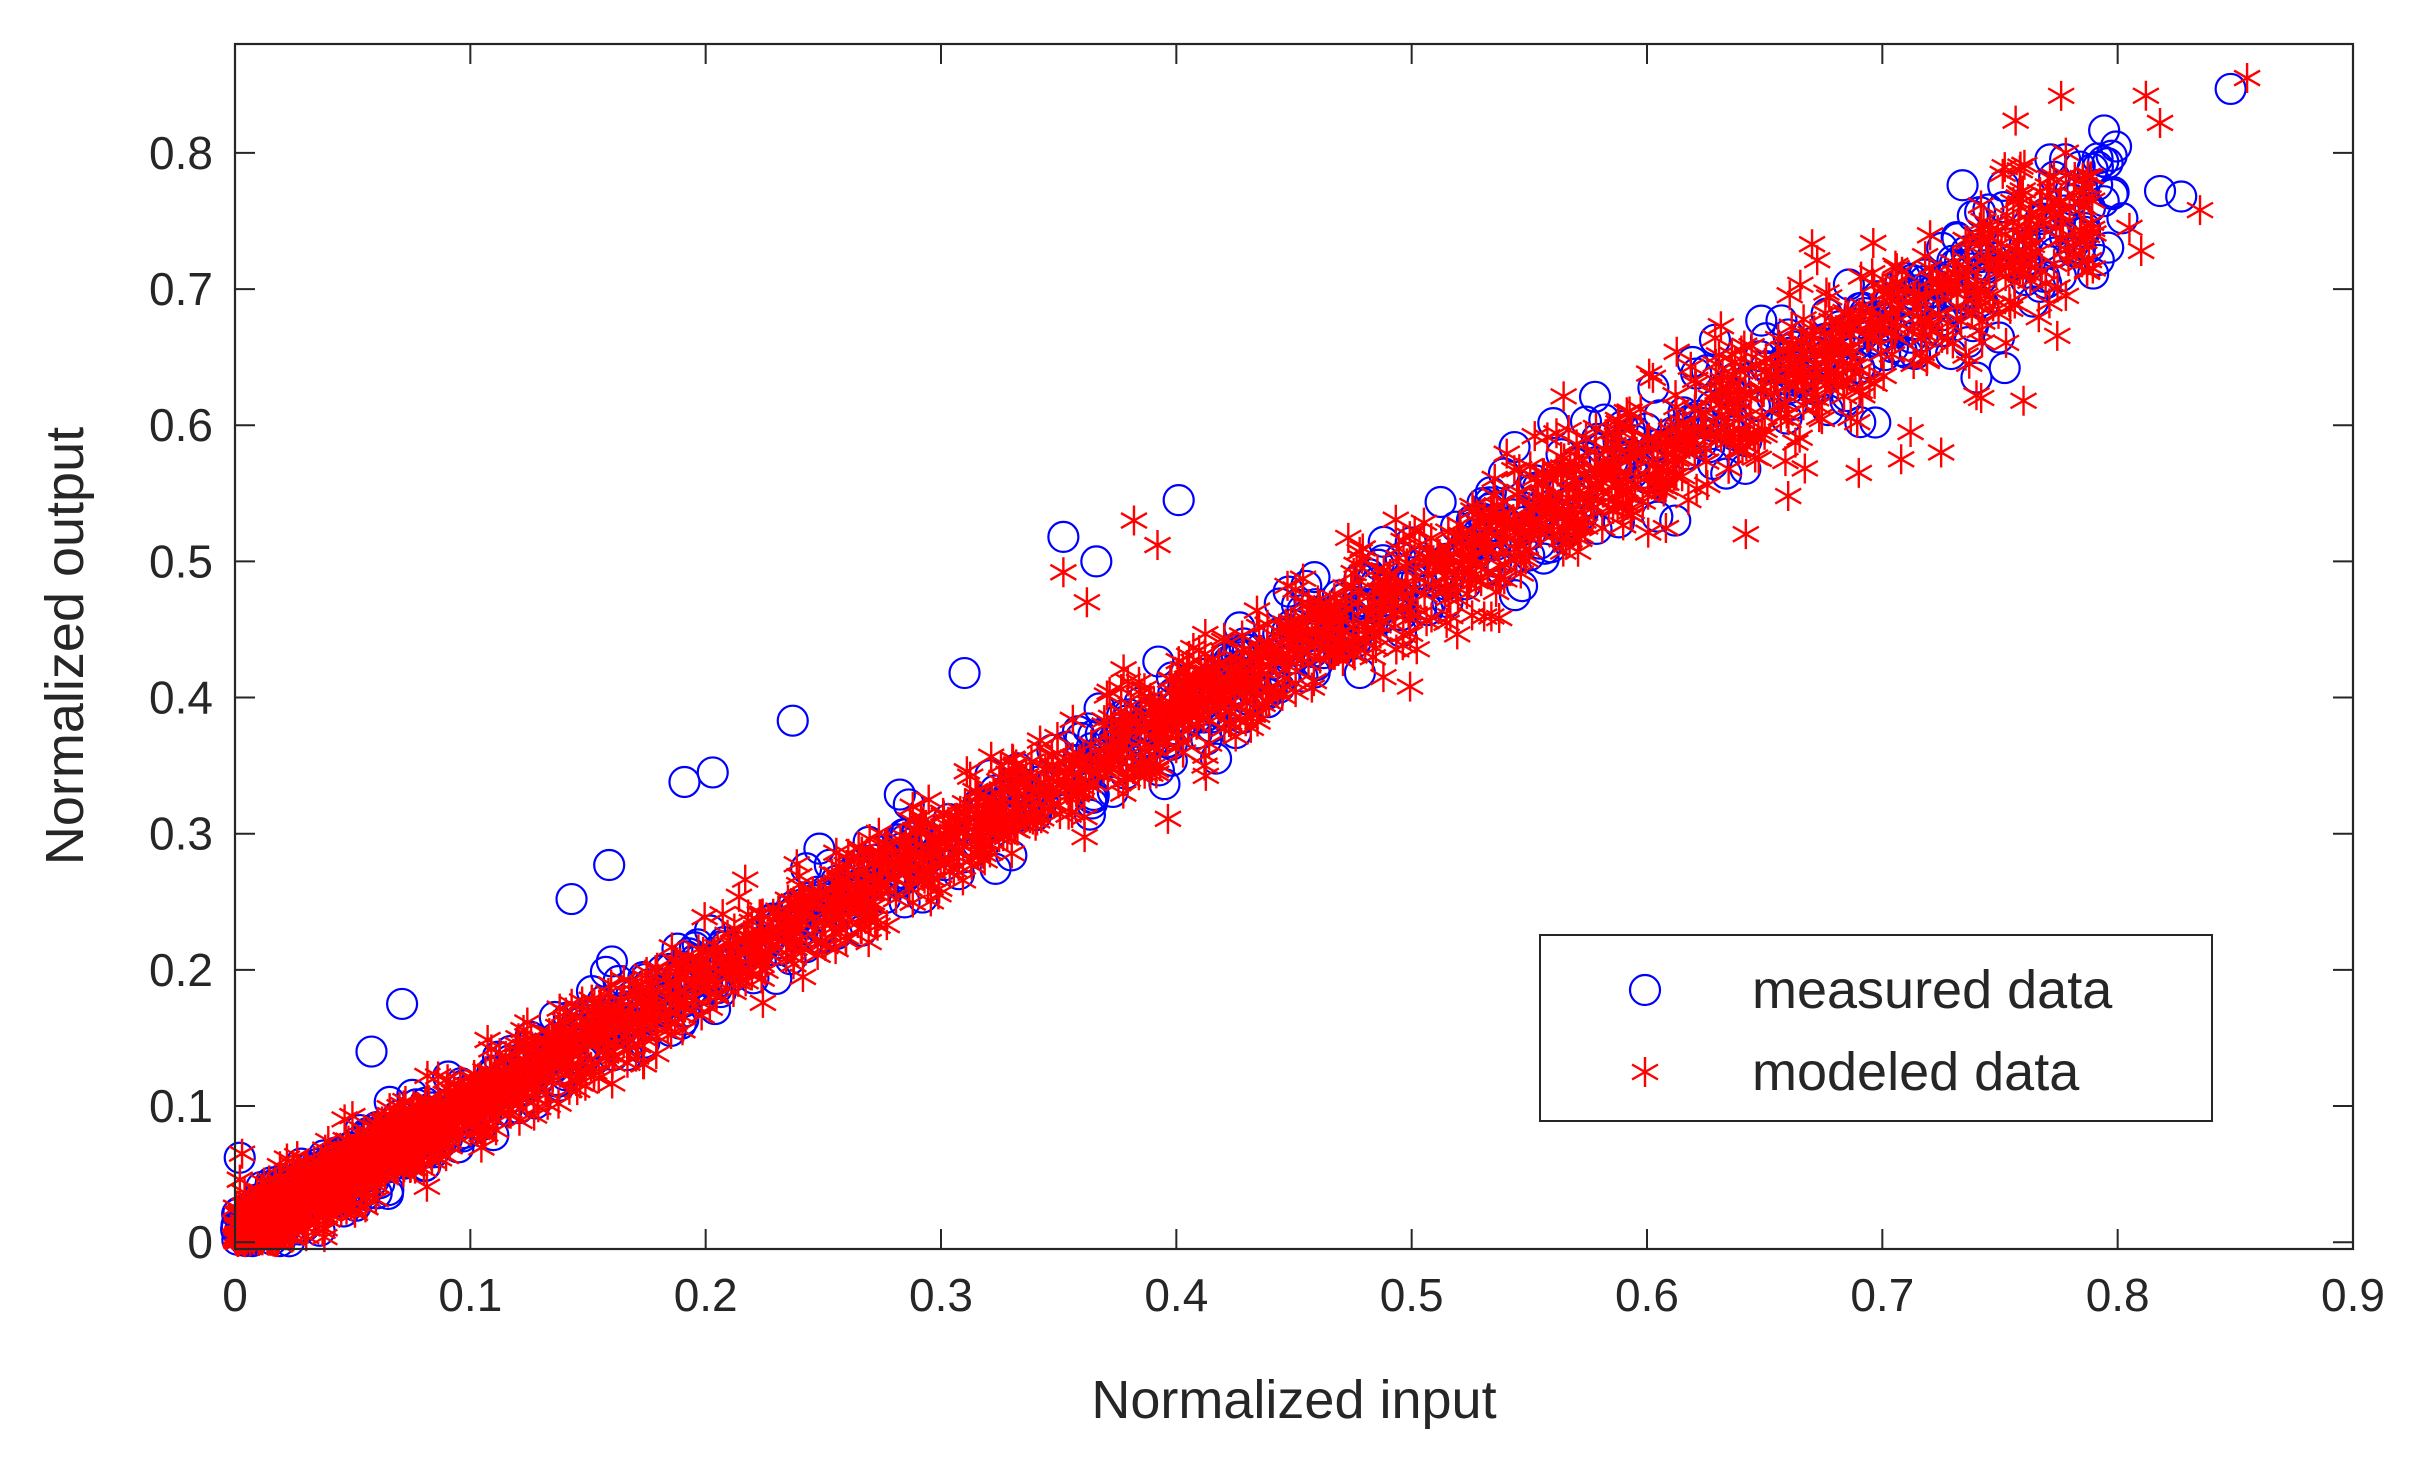 Image resolution: width=2411 pixels, height=1462 pixels. I want to click on x-tick-label: 0.2, so click(706, 1295).